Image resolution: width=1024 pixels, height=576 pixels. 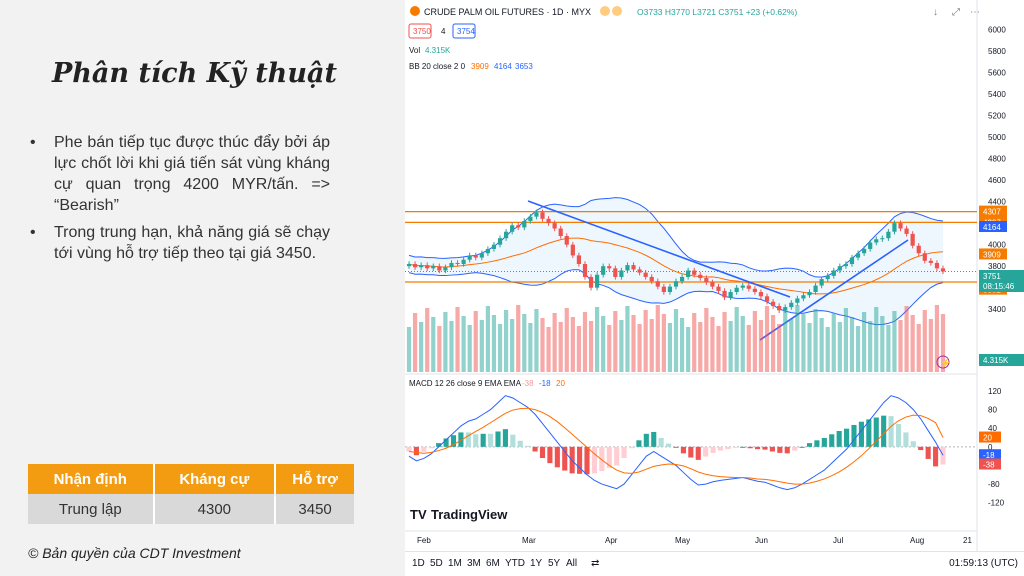 What do you see at coordinates (545, 383) in the screenshot?
I see `macd-line-value: -18` at bounding box center [545, 383].